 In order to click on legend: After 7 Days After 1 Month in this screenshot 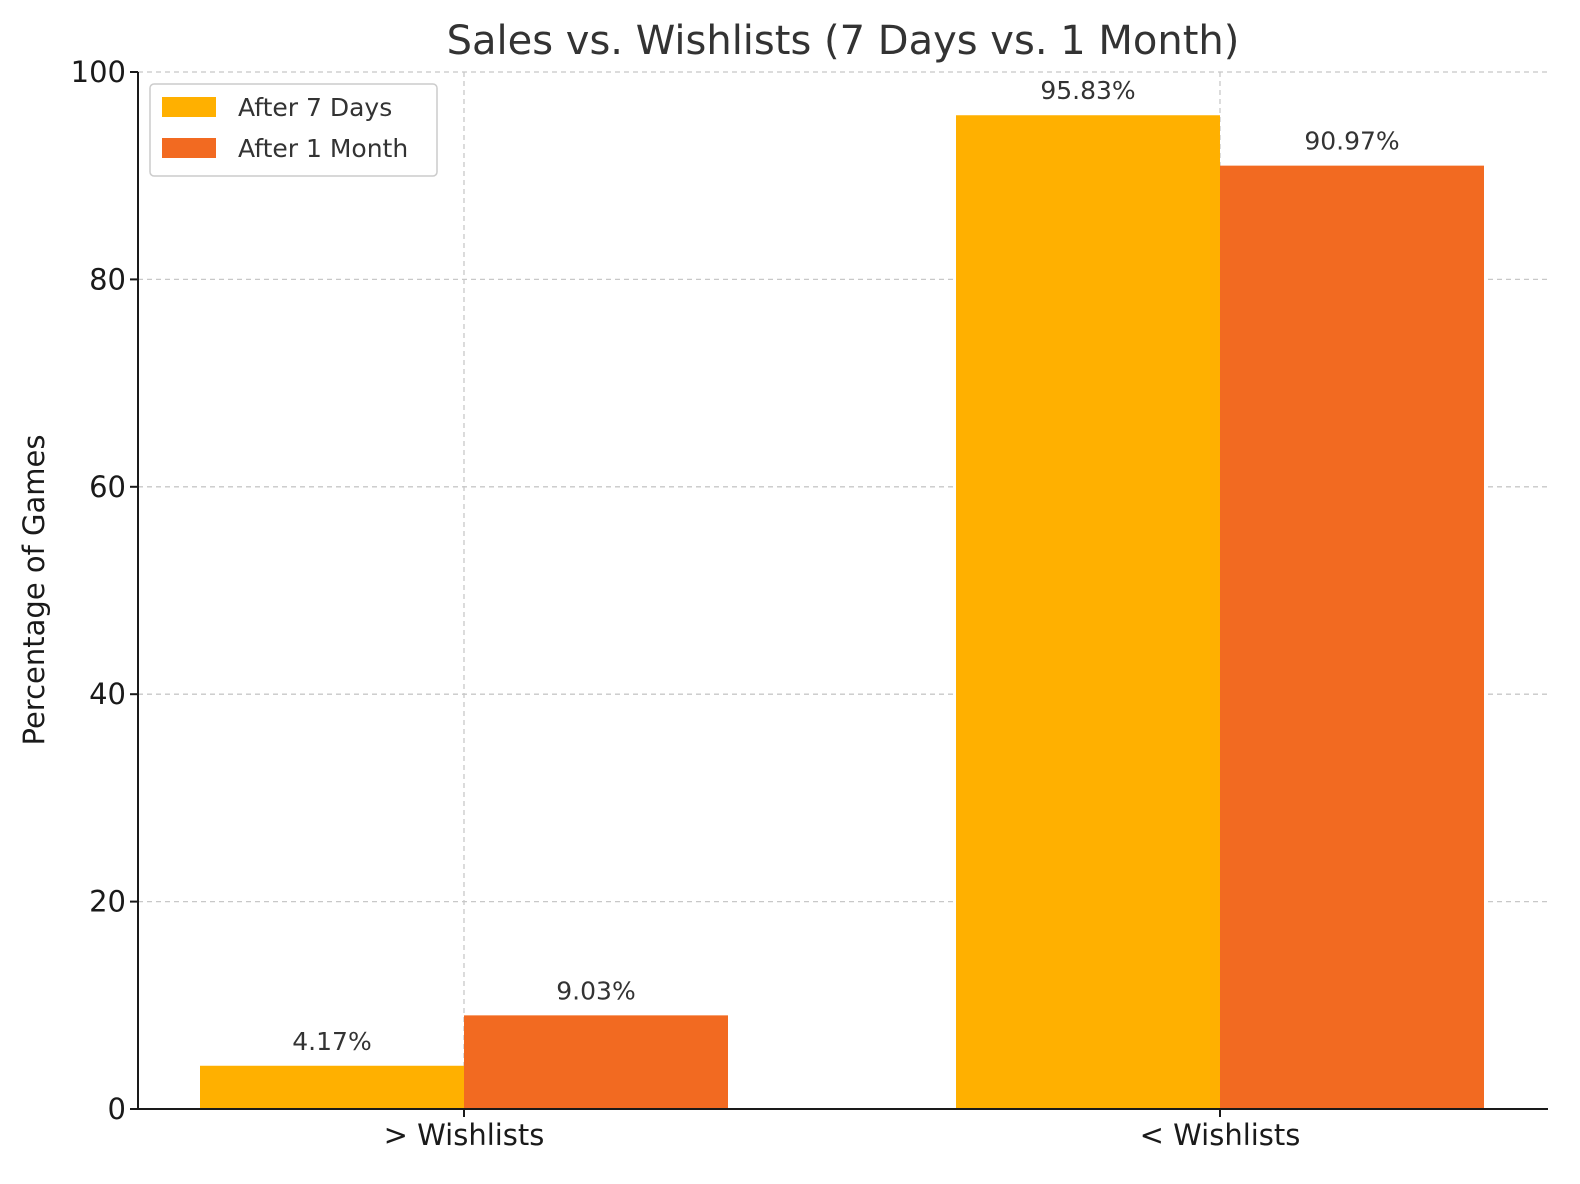, I will do `click(293, 130)`.